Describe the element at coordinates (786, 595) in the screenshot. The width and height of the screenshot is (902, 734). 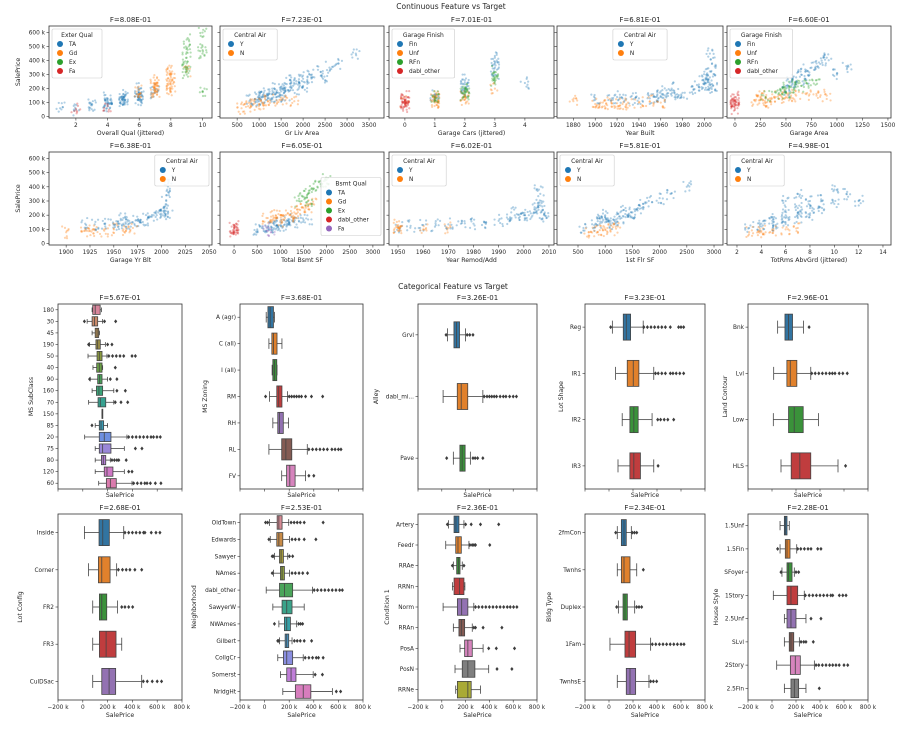
I see `box-1story: 1Story` at that location.